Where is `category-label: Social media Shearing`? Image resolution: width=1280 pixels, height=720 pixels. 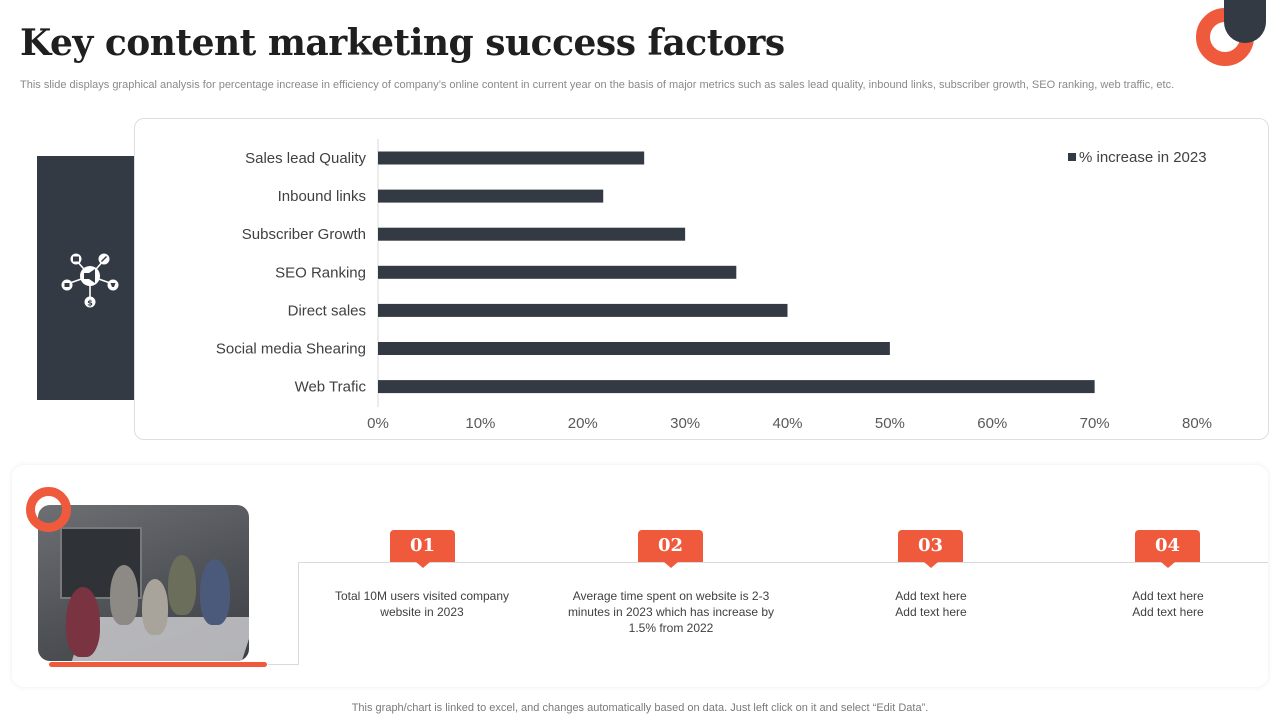
category-label: Social media Shearing is located at coordinates (291, 349).